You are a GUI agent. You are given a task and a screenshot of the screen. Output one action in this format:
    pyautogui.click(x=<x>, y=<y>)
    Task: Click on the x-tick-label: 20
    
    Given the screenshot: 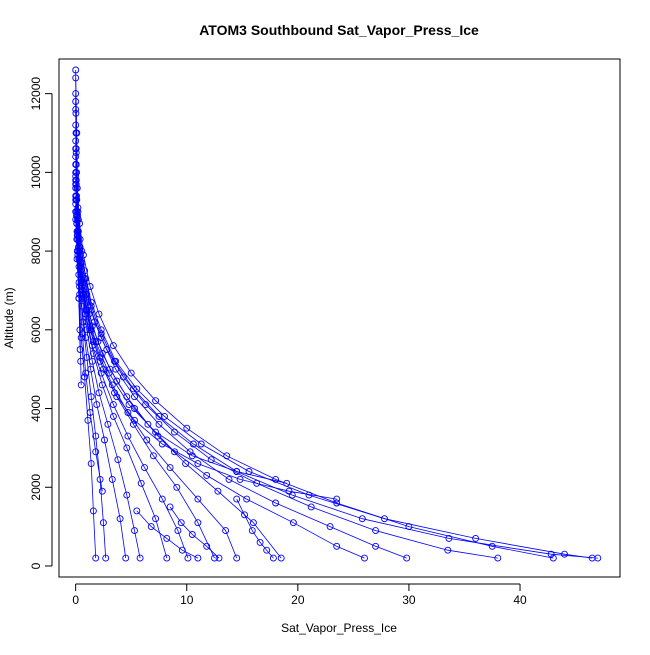 What is the action you would take?
    pyautogui.click(x=298, y=600)
    